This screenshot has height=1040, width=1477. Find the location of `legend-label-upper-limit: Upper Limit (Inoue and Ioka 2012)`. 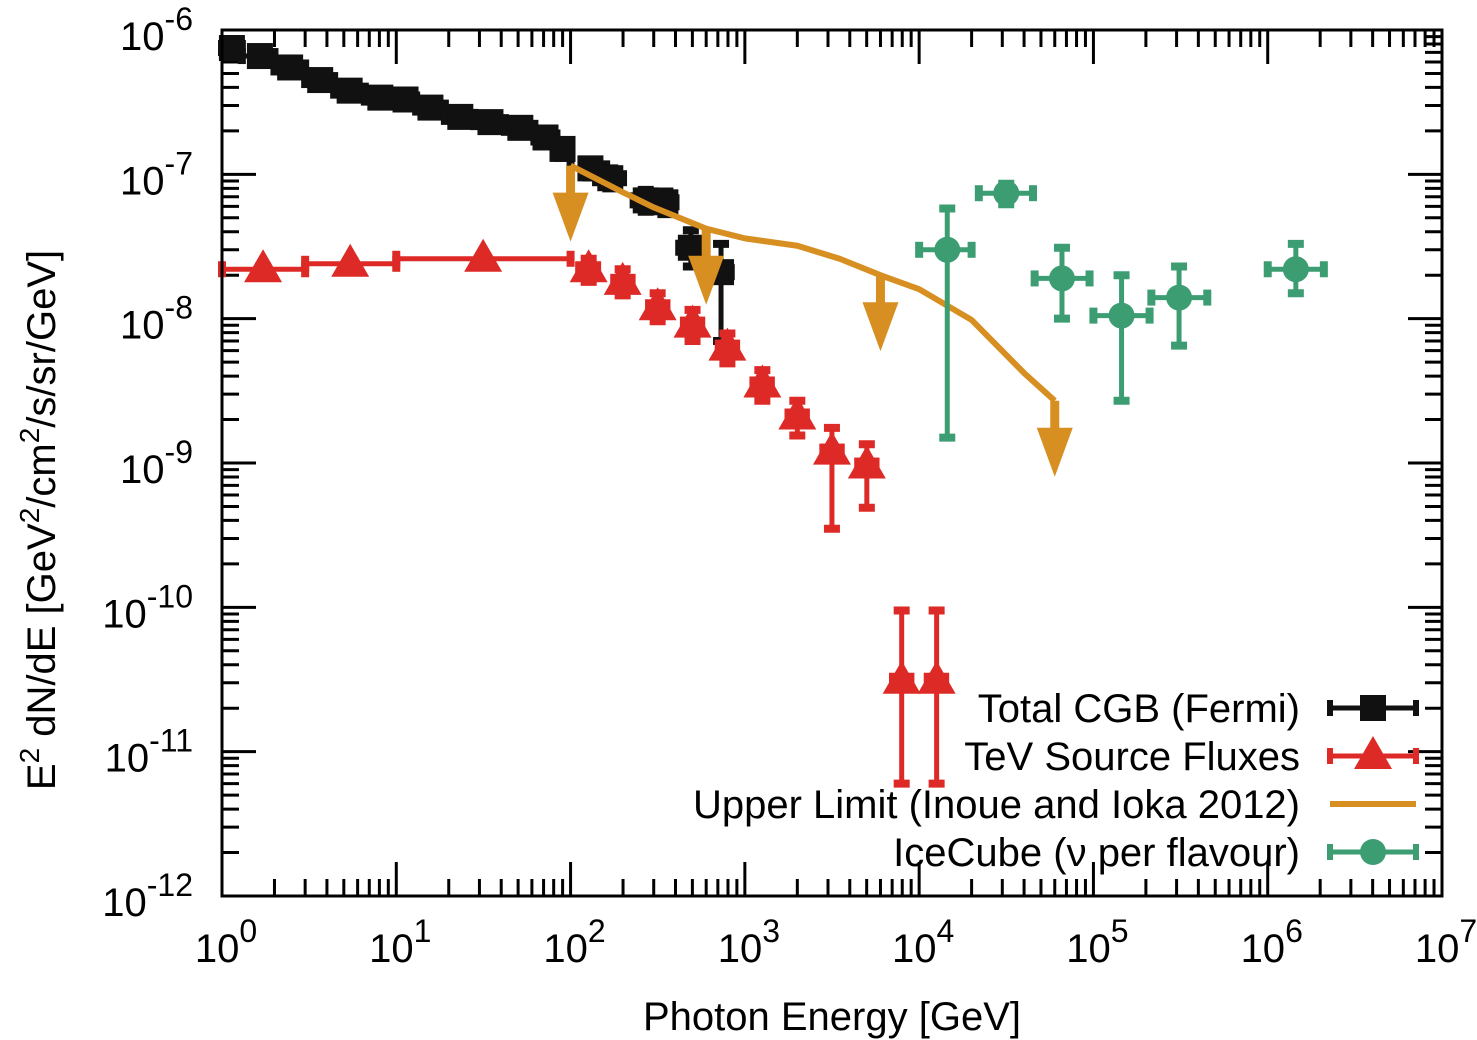

legend-label-upper-limit: Upper Limit (Inoue and Ioka 2012) is located at coordinates (996, 805).